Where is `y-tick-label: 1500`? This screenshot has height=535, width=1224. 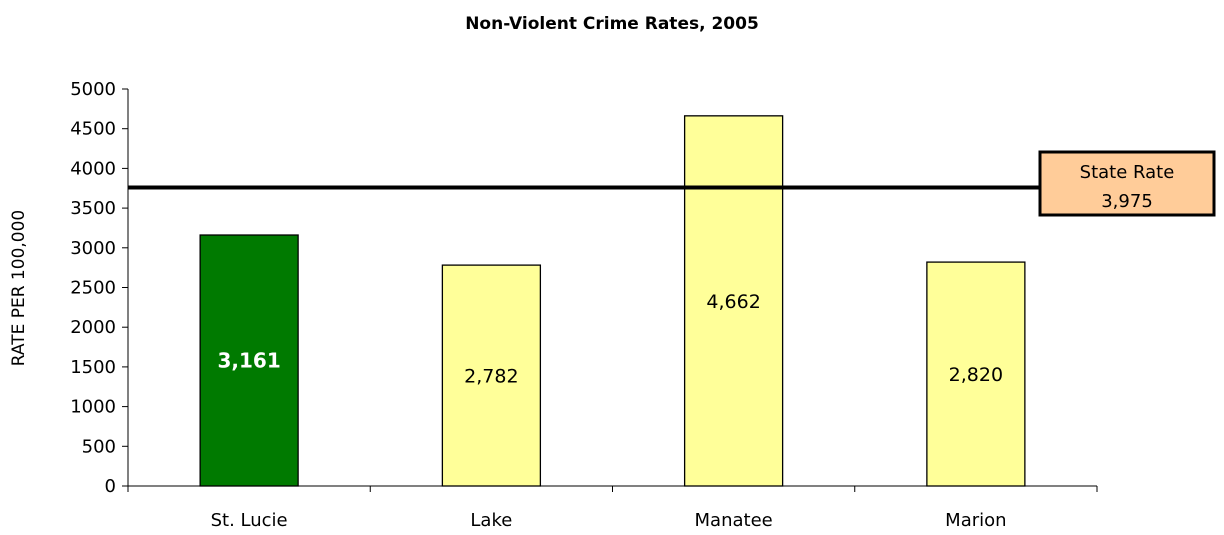 y-tick-label: 1500 is located at coordinates (93, 367).